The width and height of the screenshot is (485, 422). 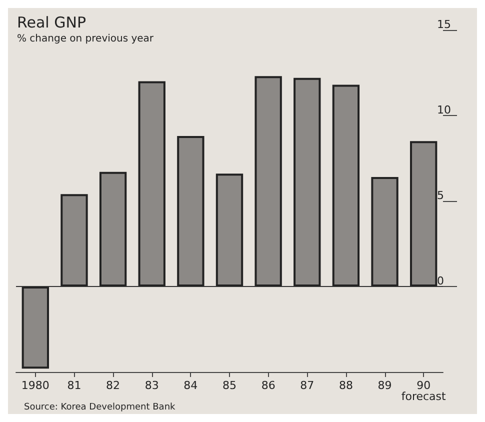 I want to click on x-tick-label: 83, so click(x=151, y=385).